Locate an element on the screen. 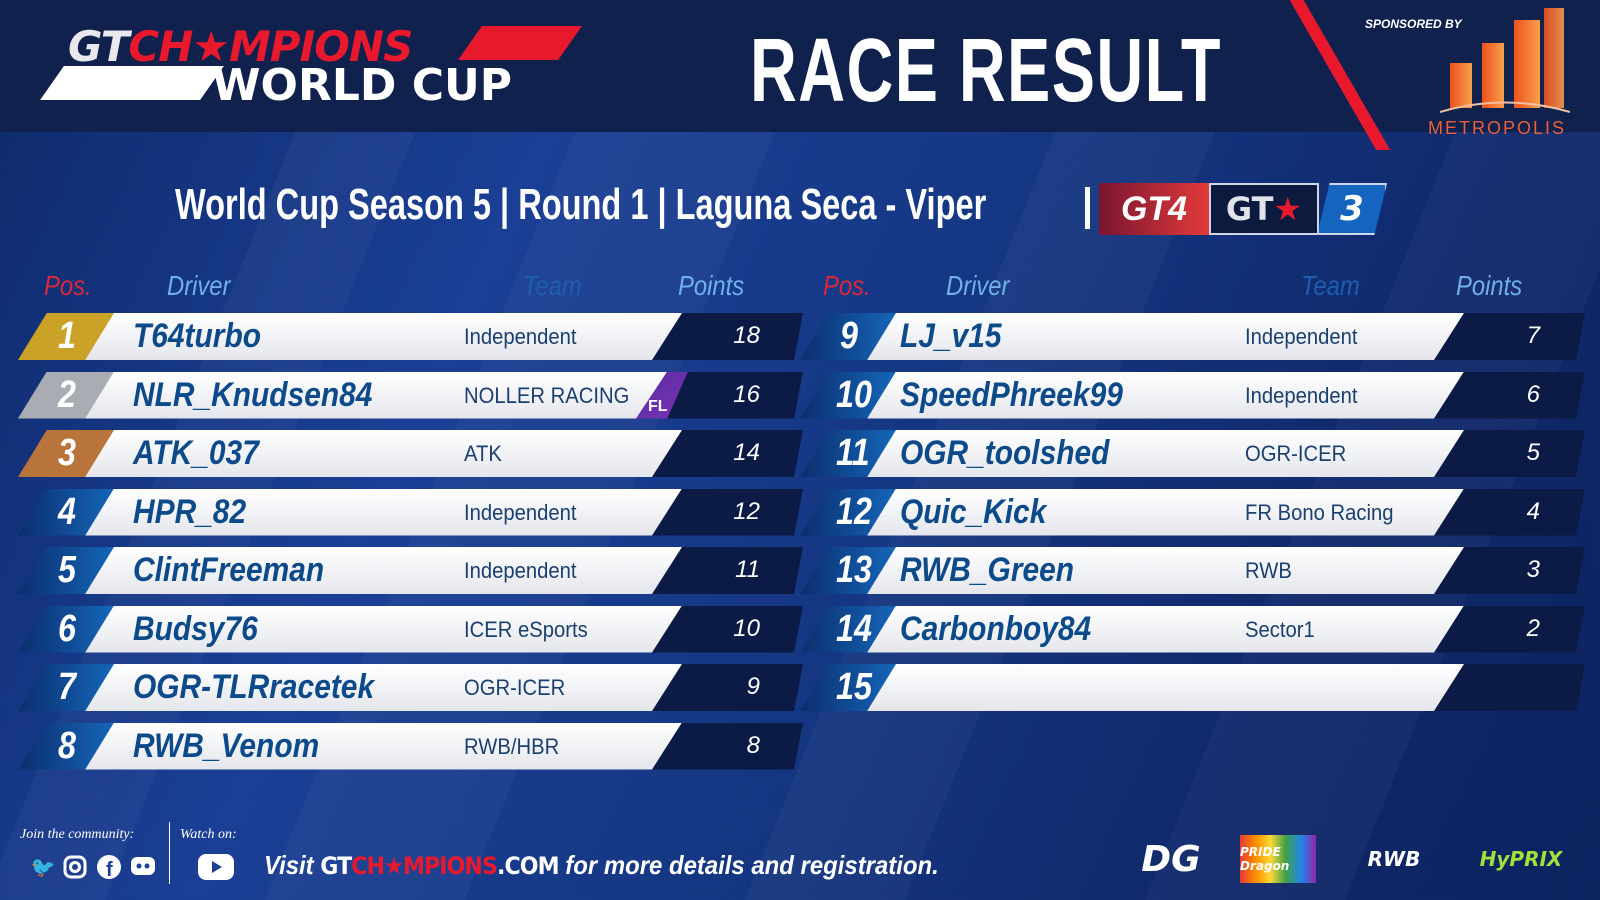  points-value: 4 is located at coordinates (1533, 511).